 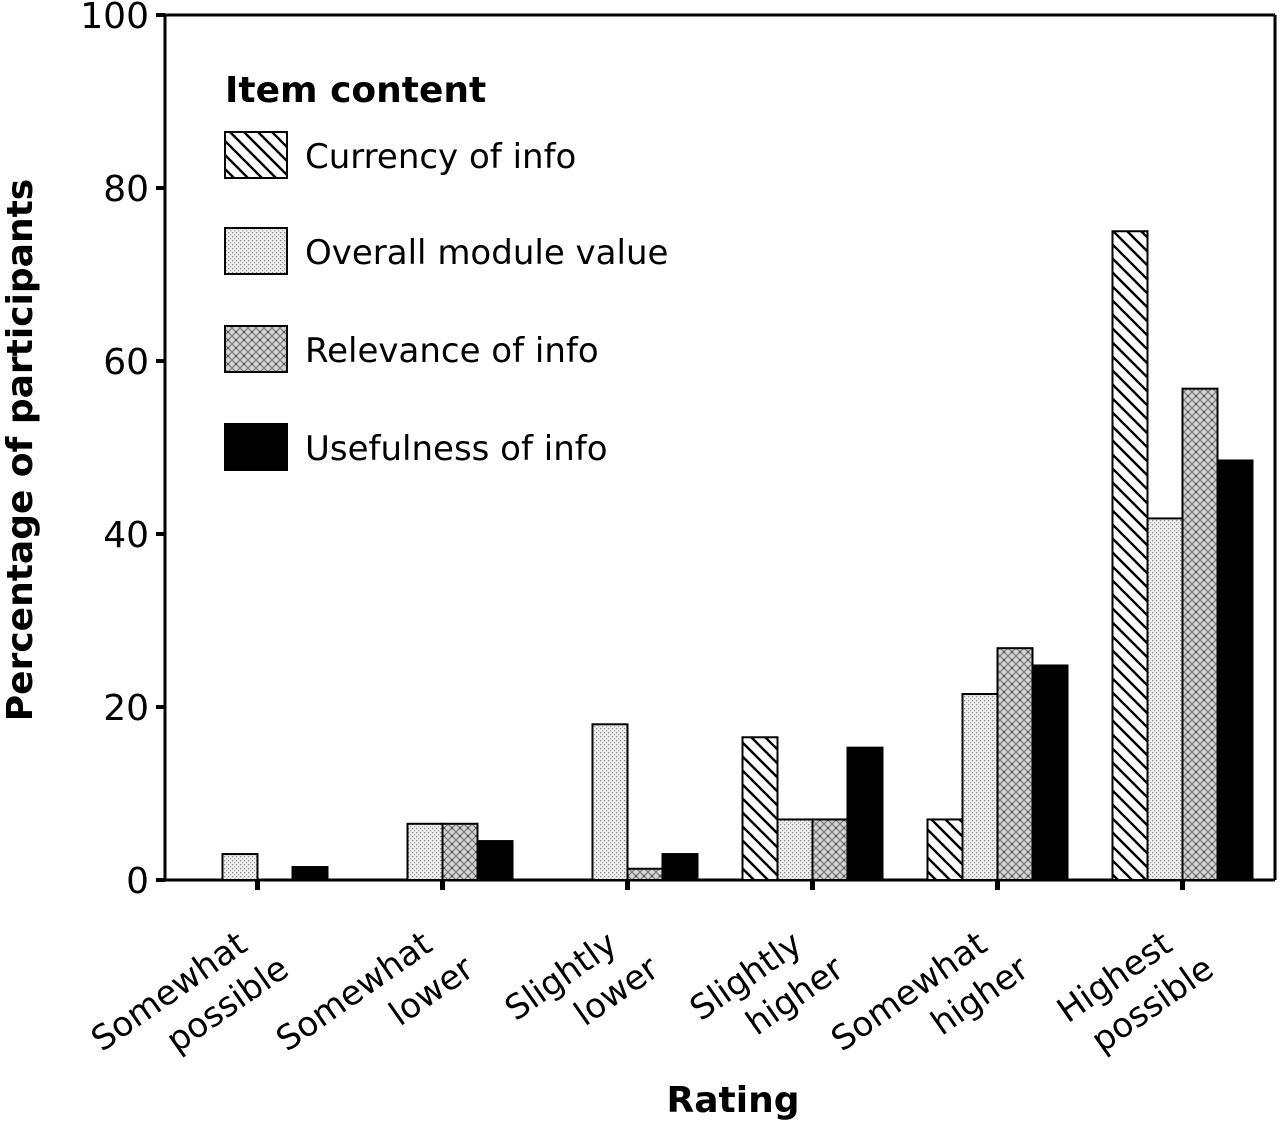 What do you see at coordinates (720, 885) in the screenshot?
I see `x-ticks` at bounding box center [720, 885].